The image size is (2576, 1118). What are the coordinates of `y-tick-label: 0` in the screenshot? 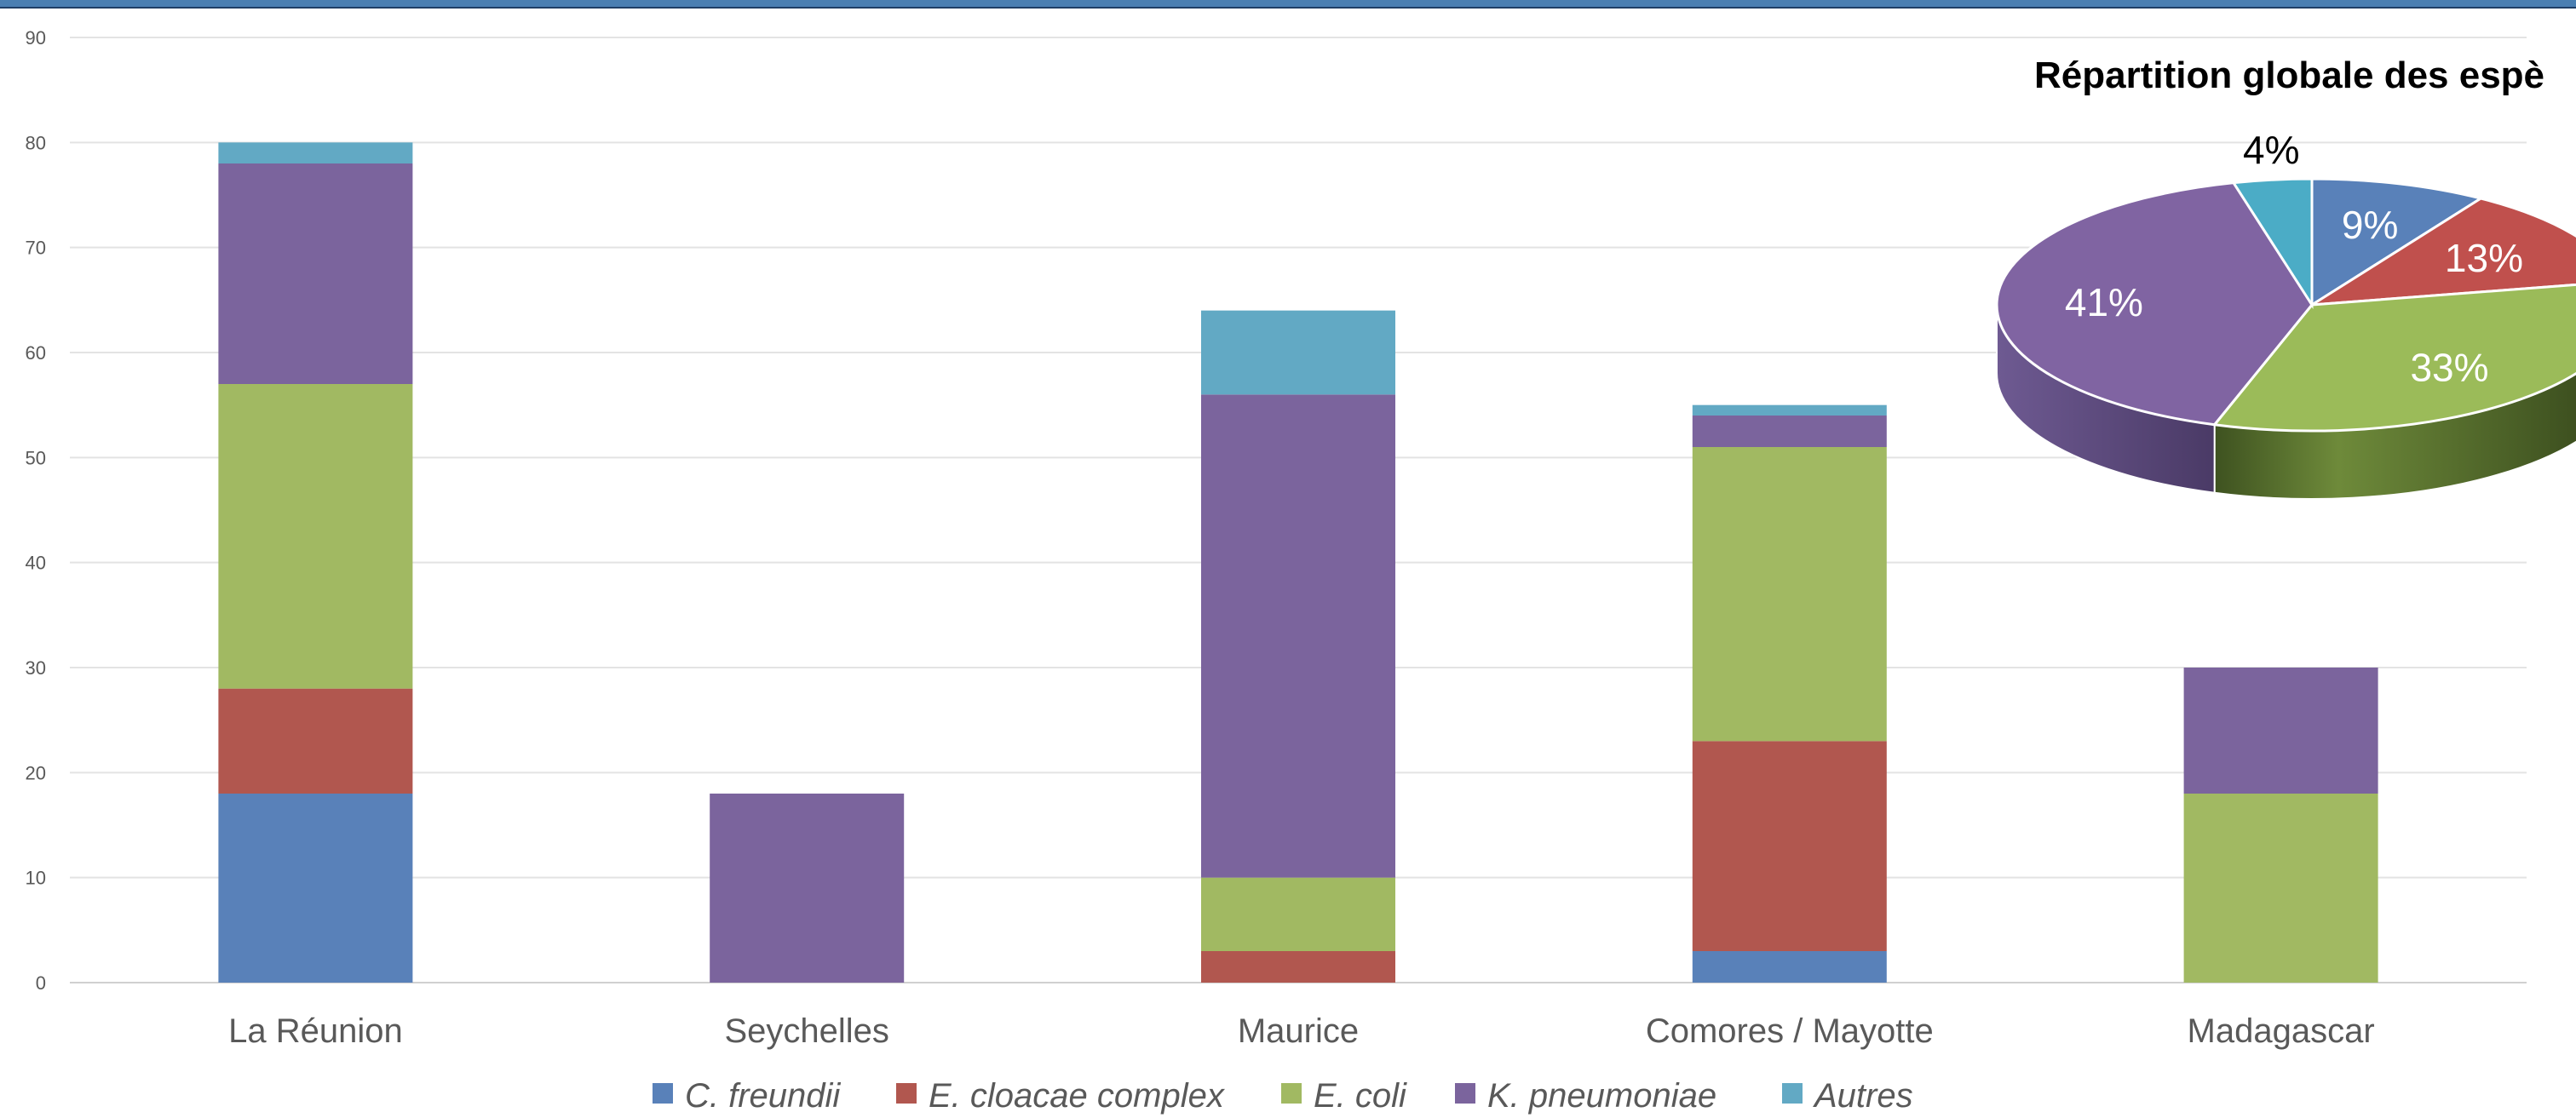 It's located at (41, 983).